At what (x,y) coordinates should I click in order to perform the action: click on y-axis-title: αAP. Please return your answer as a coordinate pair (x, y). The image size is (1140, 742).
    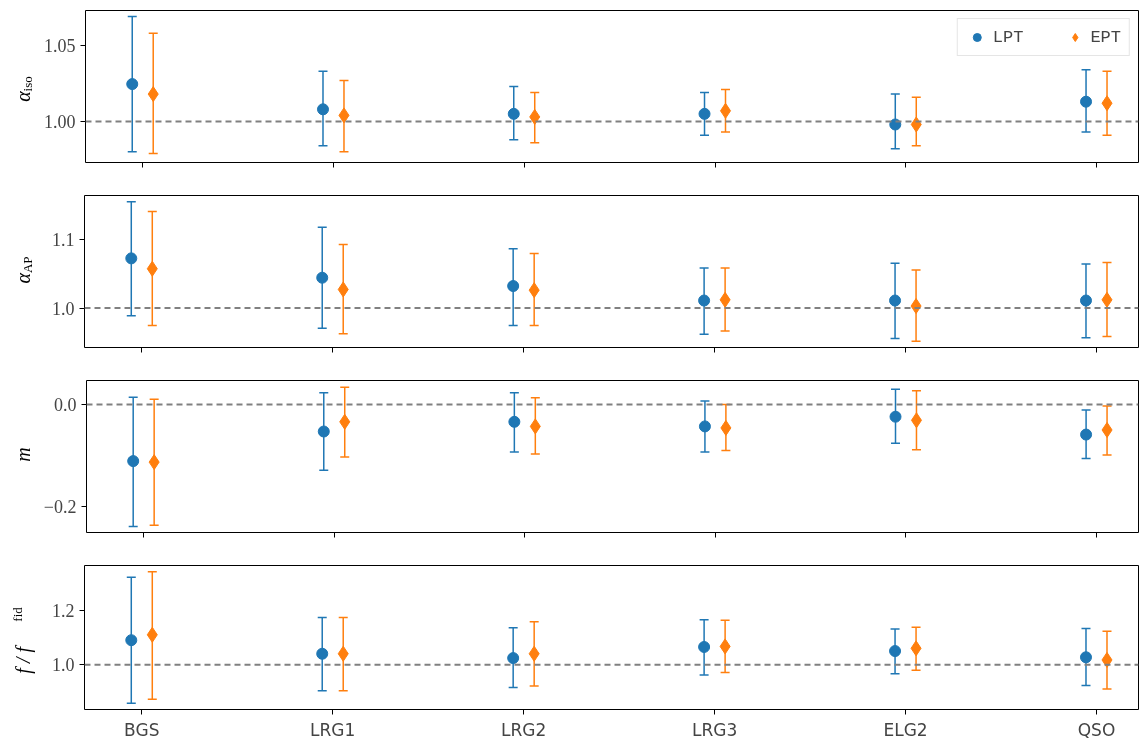
    Looking at the image, I should click on (23, 270).